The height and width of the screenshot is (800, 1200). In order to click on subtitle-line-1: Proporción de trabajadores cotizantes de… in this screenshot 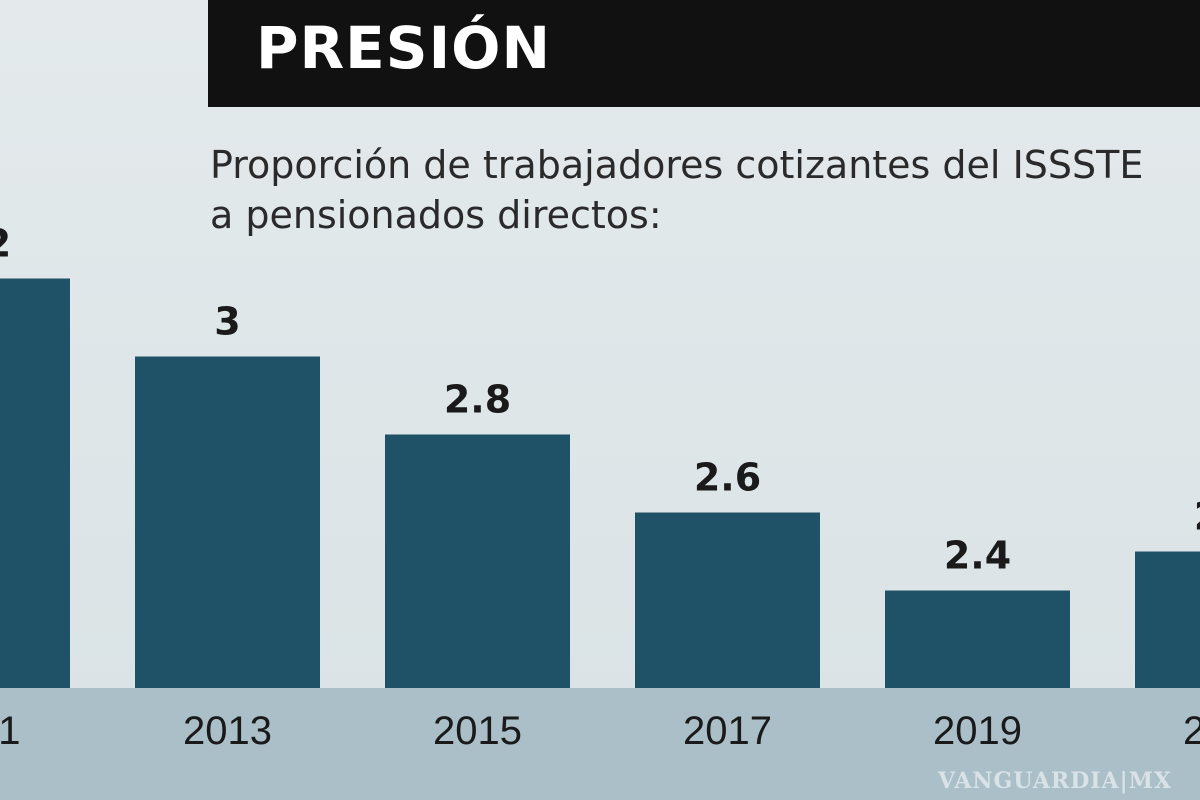, I will do `click(677, 165)`.